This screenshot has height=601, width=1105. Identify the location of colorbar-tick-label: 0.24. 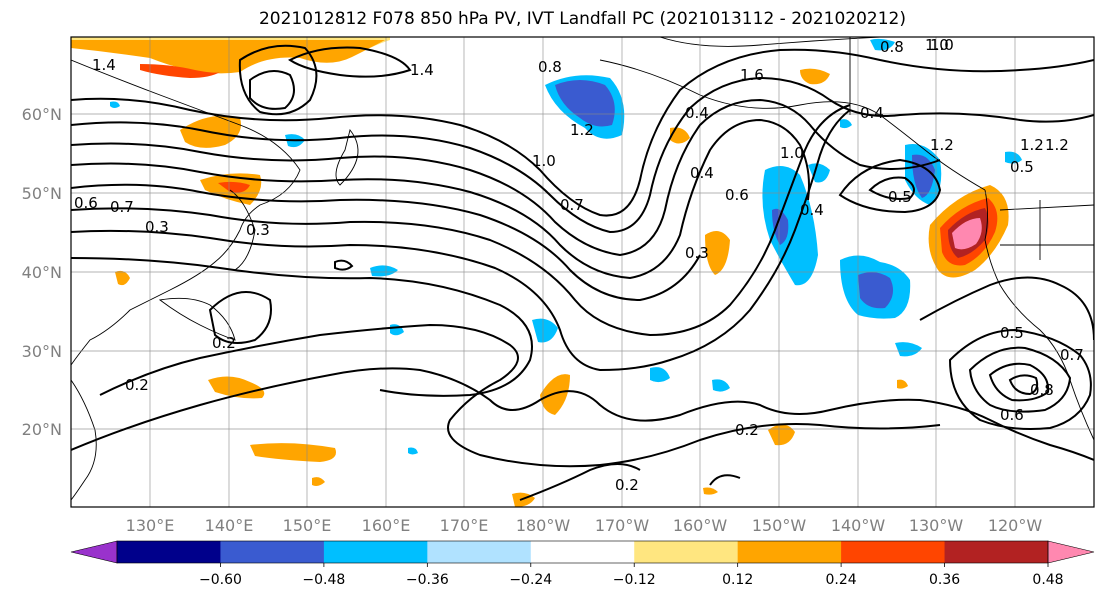
(841, 580).